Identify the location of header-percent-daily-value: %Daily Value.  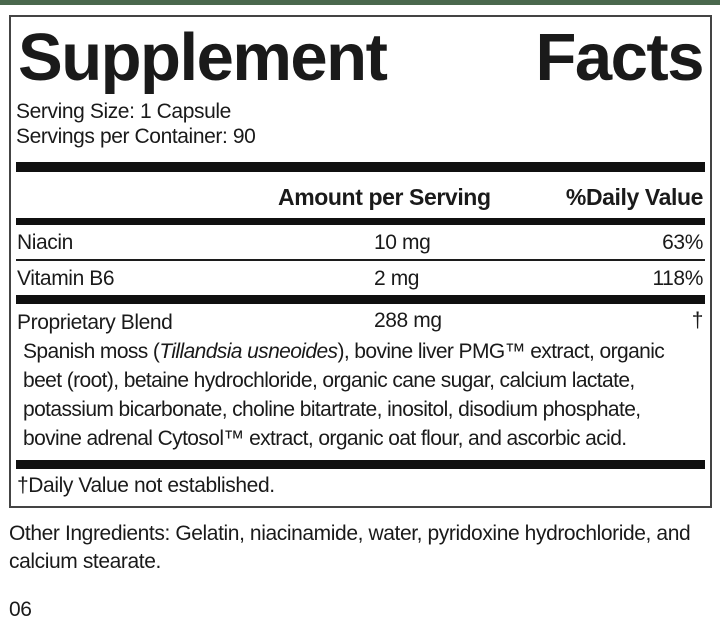
(634, 197).